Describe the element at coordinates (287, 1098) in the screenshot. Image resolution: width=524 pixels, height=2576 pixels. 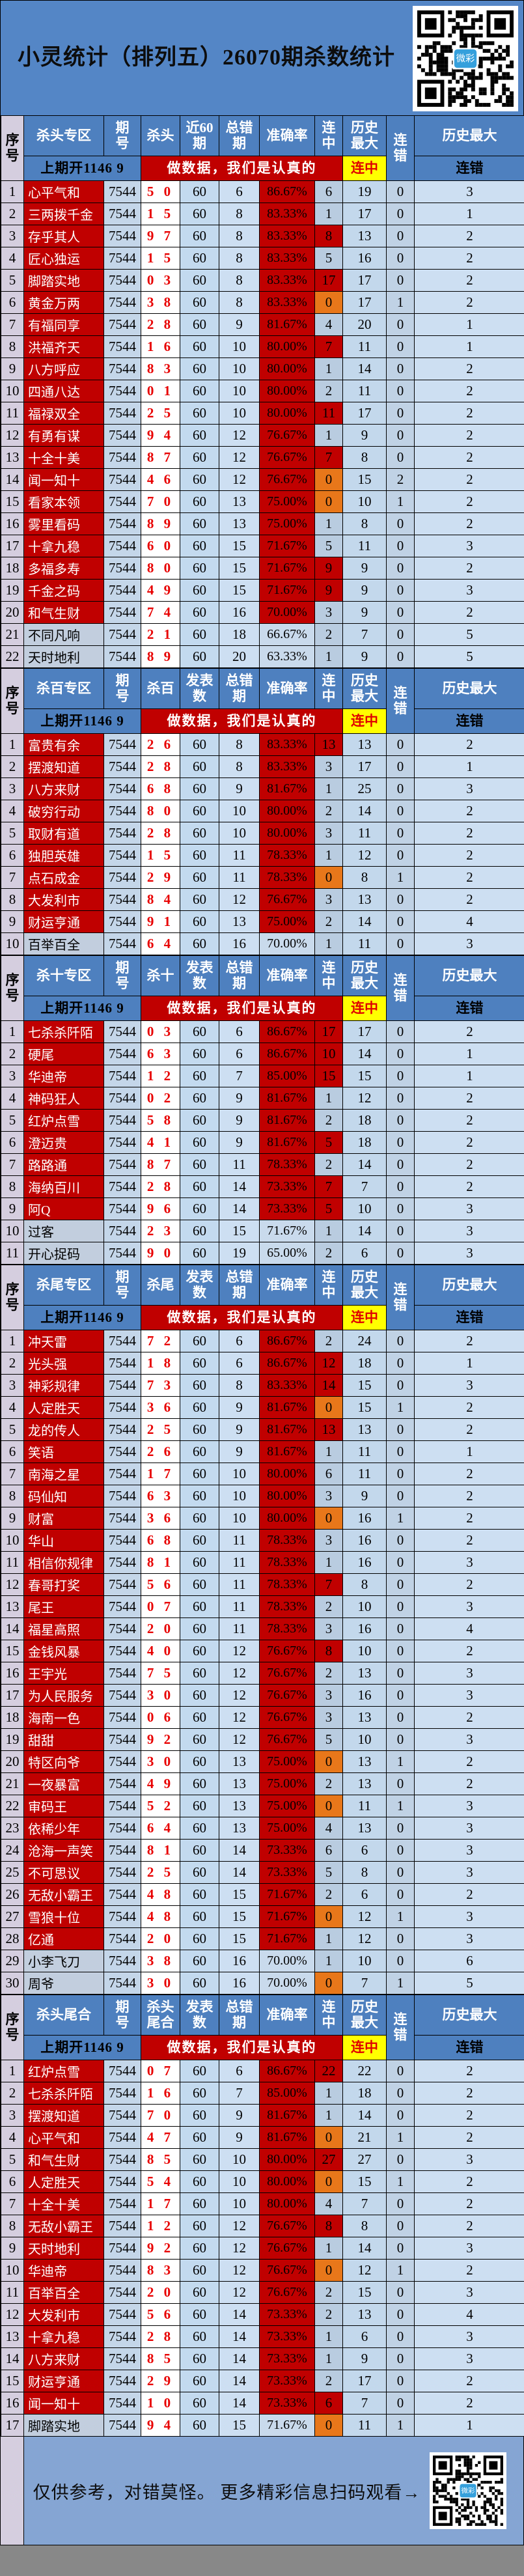
I see `cell-accuracy: 81.67%` at that location.